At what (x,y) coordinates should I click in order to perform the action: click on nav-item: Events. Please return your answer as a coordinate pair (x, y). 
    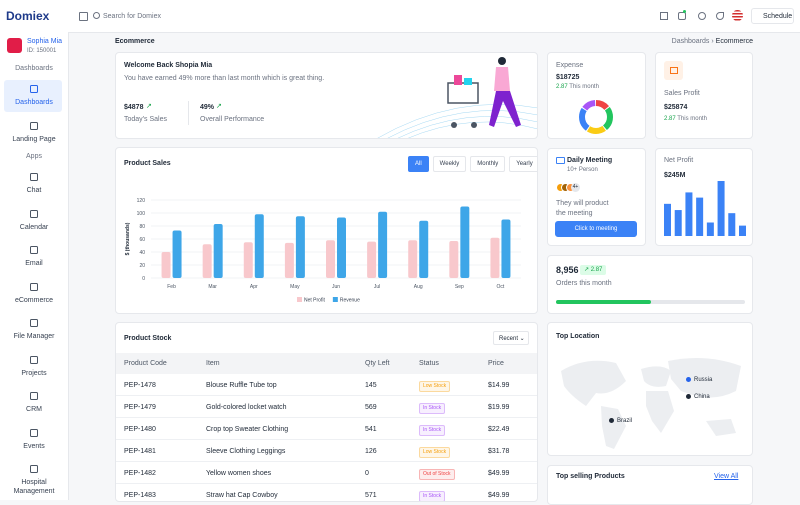
    Looking at the image, I should click on (34, 446).